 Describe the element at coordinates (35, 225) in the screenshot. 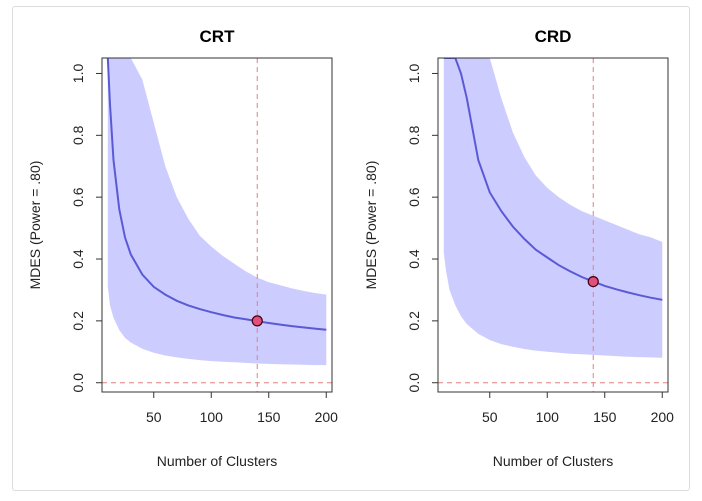

I see `y-axis-label-crt: MDES (Power = .80)` at that location.